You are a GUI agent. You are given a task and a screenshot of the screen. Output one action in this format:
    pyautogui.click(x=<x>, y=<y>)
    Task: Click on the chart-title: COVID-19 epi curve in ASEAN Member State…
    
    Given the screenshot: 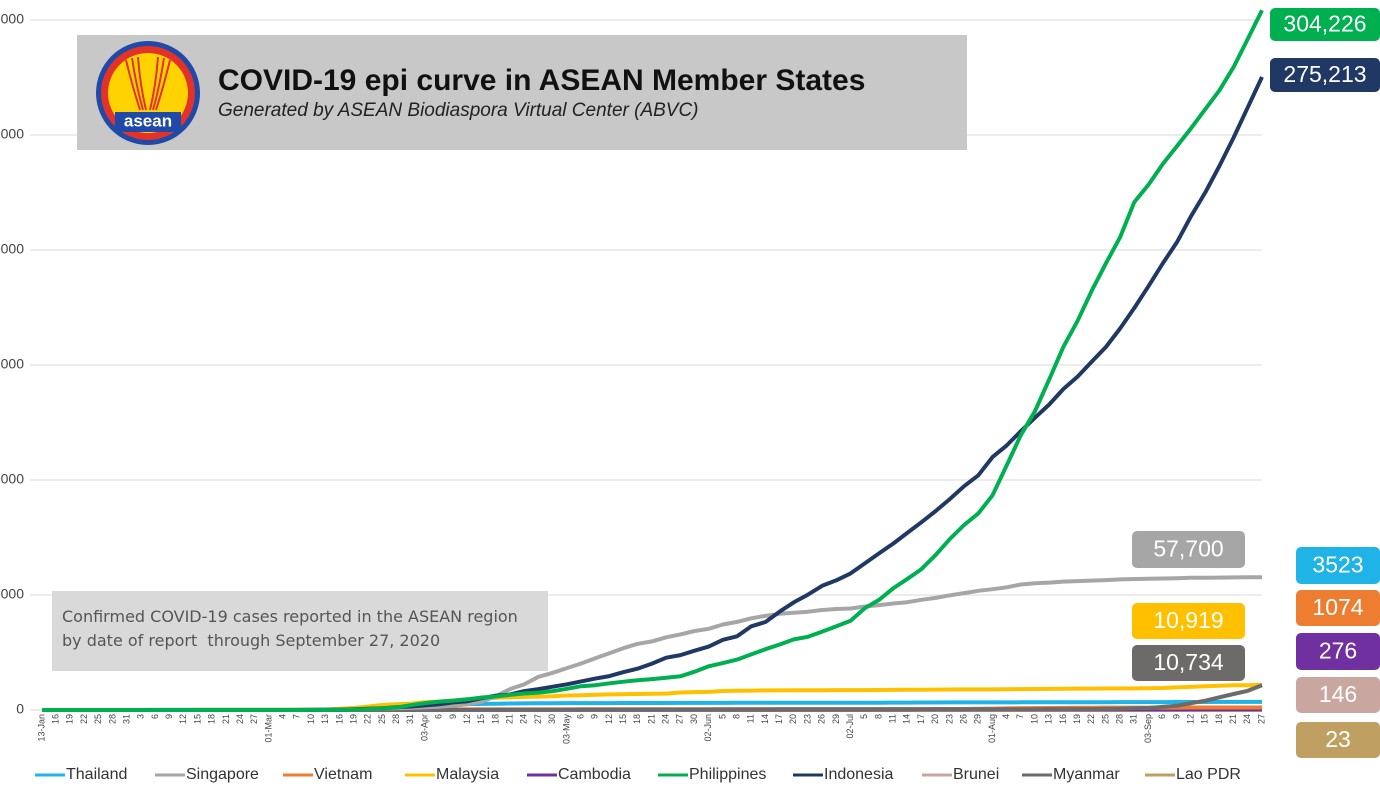 What is the action you would take?
    pyautogui.click(x=541, y=80)
    